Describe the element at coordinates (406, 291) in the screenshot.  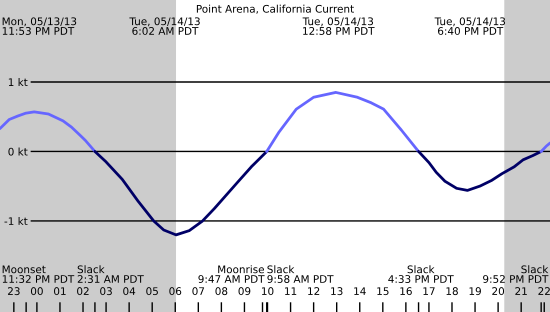
I see `x-tick-label: 16` at that location.